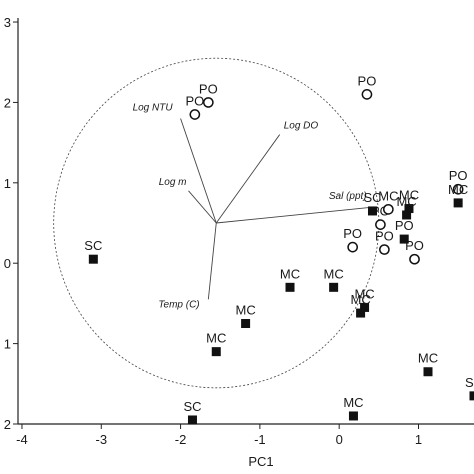 This screenshot has width=474, height=474. I want to click on vector-label: Log NTU, so click(153, 107).